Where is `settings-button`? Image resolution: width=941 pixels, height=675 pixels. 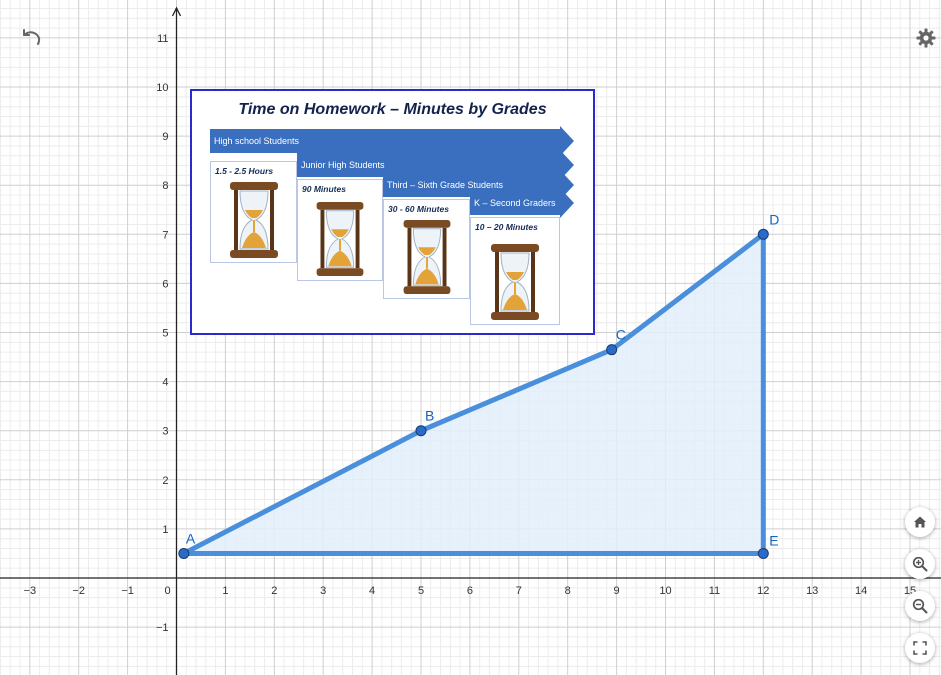 settings-button is located at coordinates (926, 38).